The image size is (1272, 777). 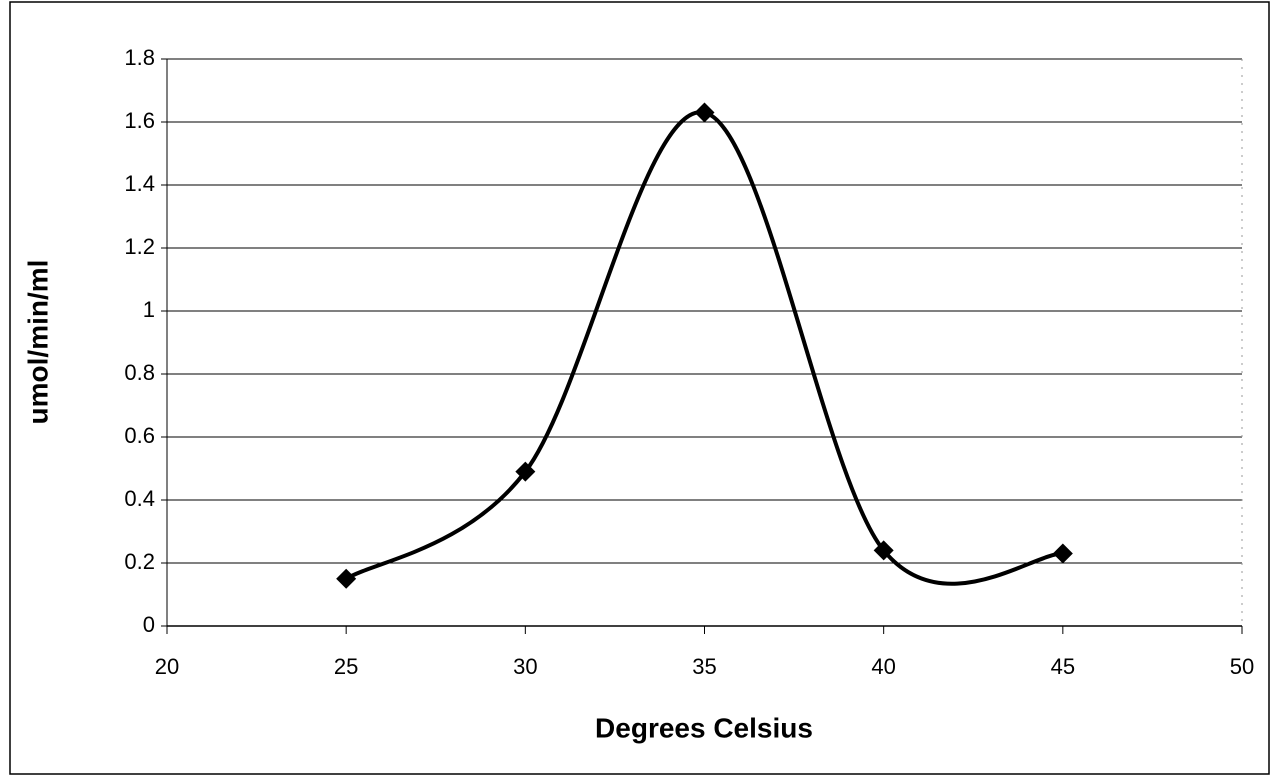 I want to click on y-tick-label: 0.8, so click(x=139, y=372).